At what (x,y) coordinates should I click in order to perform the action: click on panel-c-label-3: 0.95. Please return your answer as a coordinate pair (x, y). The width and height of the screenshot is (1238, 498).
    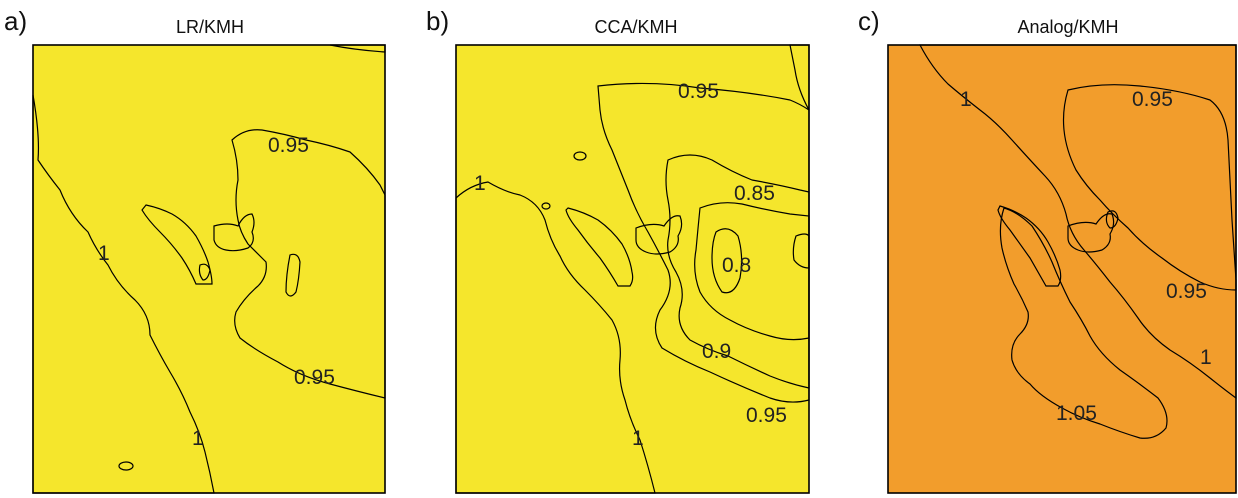
    Looking at the image, I should click on (1186, 291).